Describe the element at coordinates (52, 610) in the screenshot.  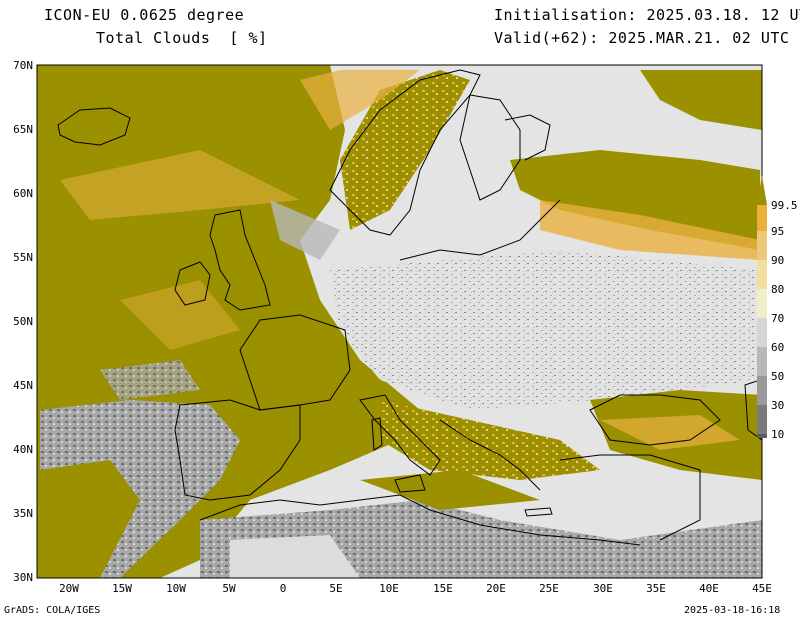
I see `credit-footer: GrADS: COLA/IGES` at that location.